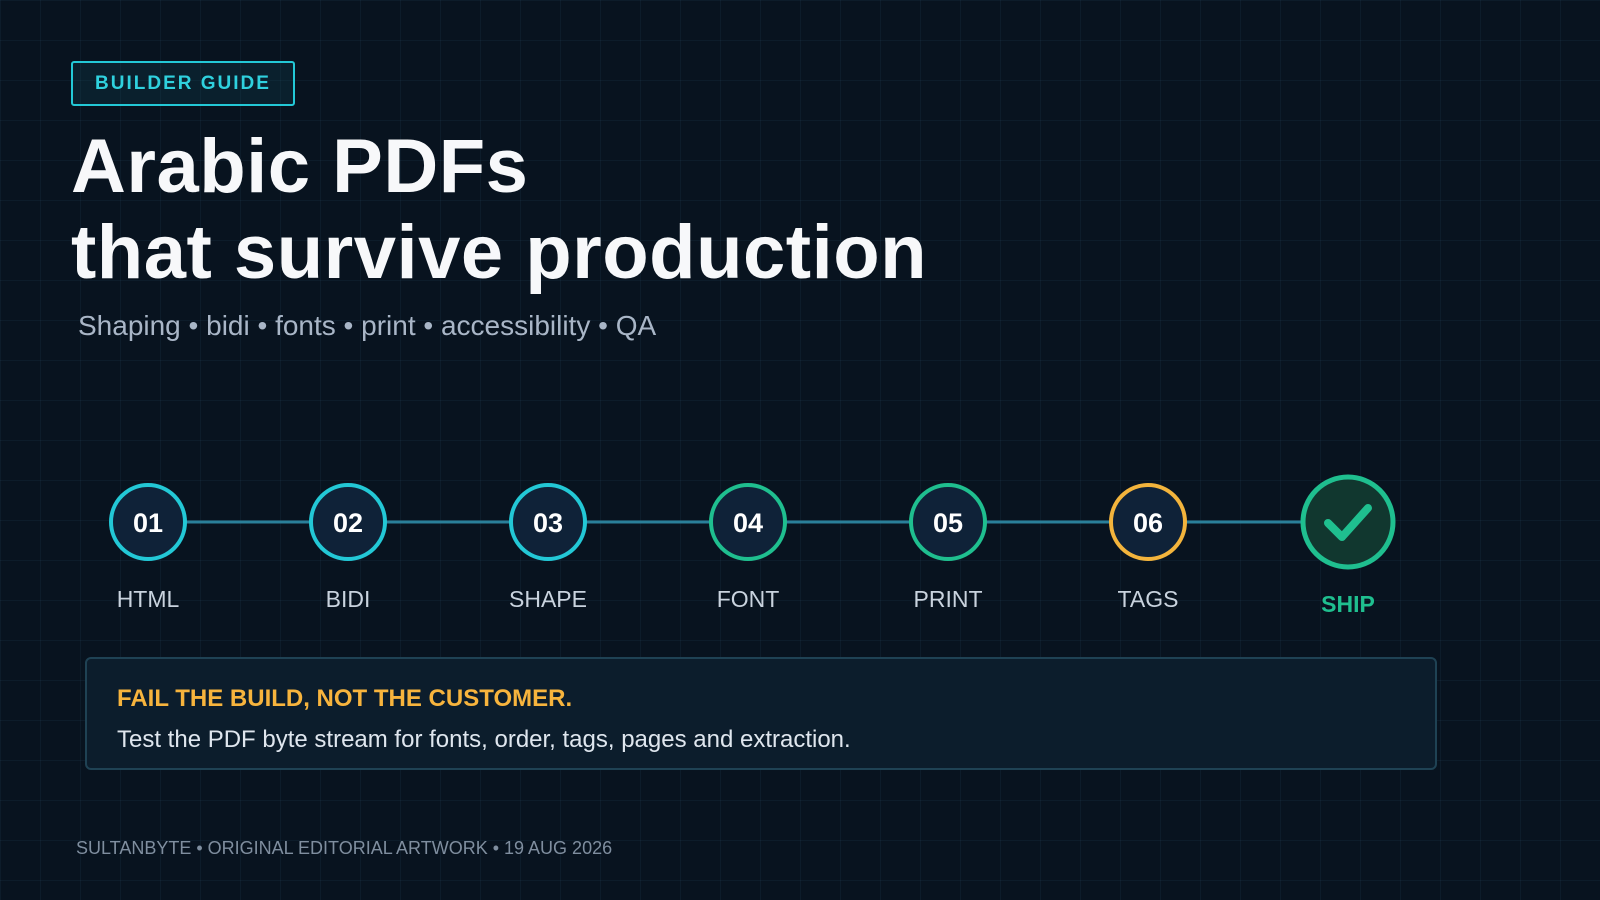  I want to click on ship-label: SHIP, so click(1348, 604).